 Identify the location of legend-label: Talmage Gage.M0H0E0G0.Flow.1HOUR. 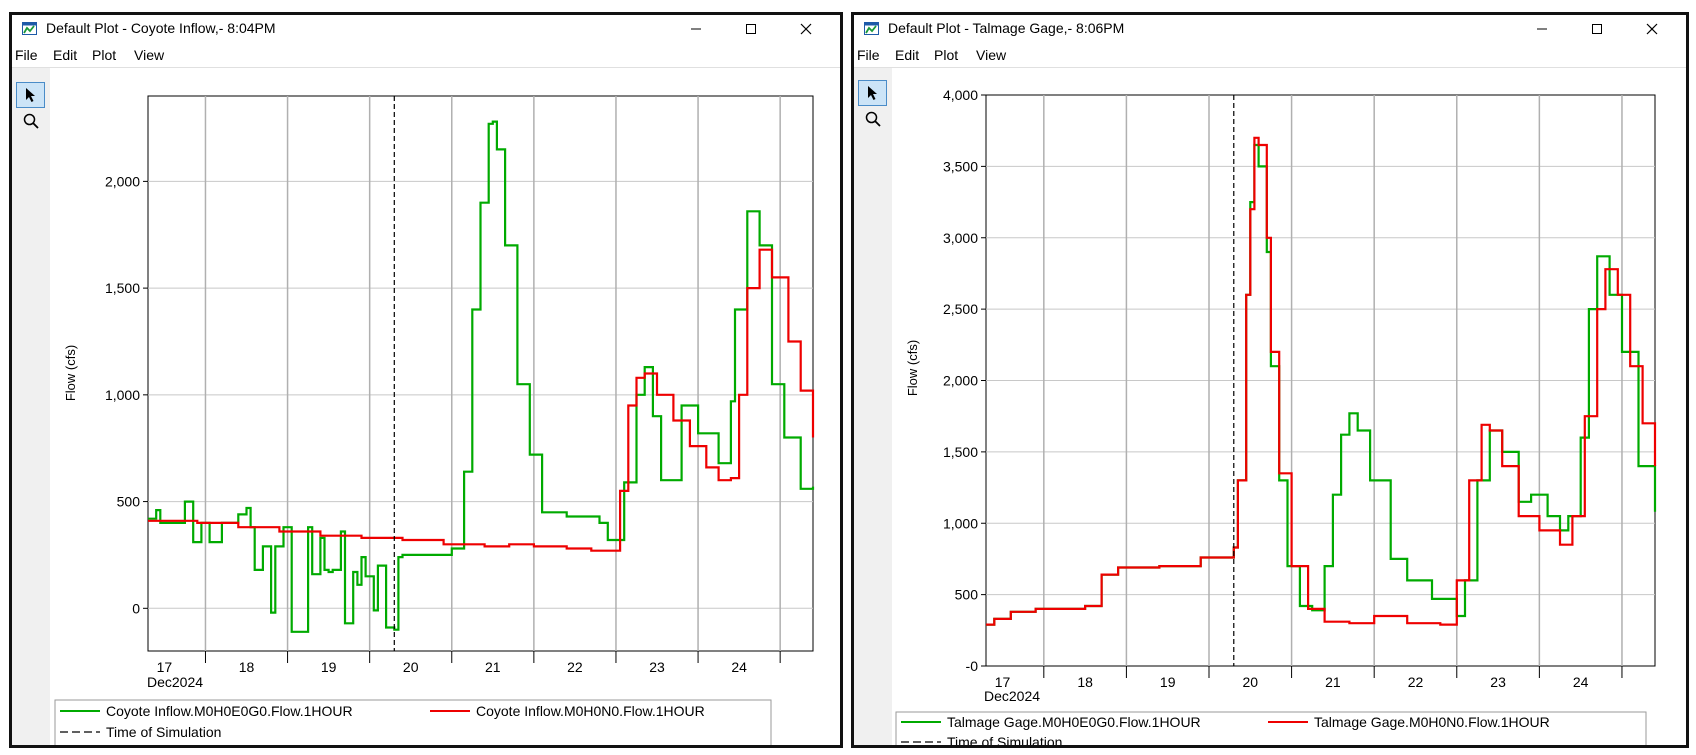
(1074, 722).